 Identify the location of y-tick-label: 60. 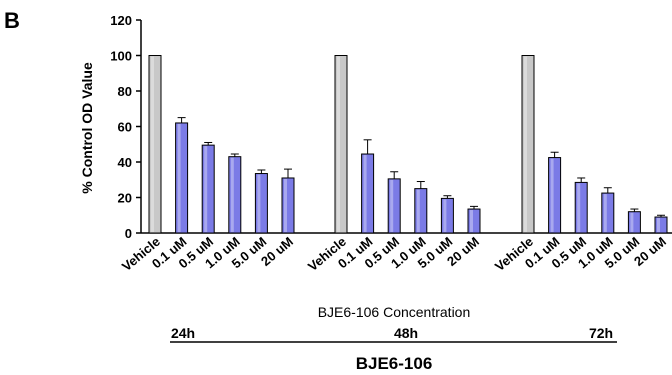
(125, 127).